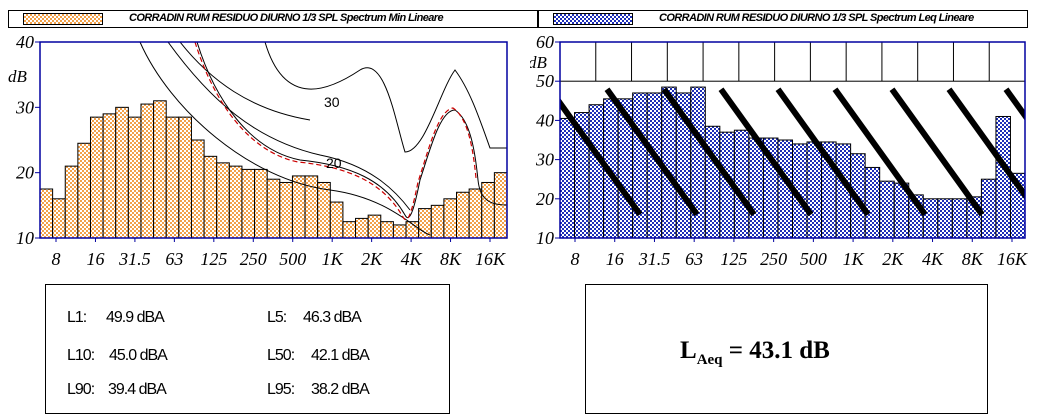 The height and width of the screenshot is (414, 1059). What do you see at coordinates (81, 355) in the screenshot?
I see `stat-l10-label: L10:` at bounding box center [81, 355].